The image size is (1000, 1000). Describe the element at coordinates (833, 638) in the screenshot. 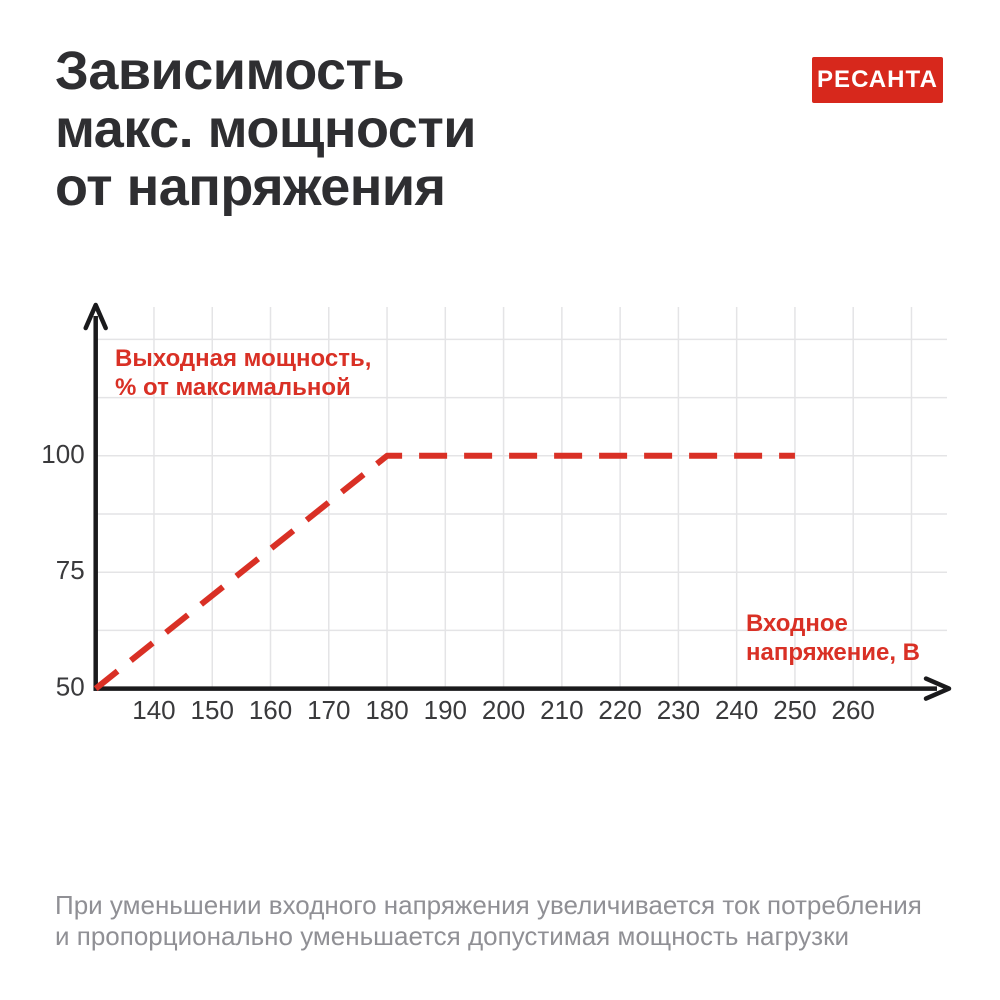

I see `x-axis-title: Входное напряжение, В` at that location.